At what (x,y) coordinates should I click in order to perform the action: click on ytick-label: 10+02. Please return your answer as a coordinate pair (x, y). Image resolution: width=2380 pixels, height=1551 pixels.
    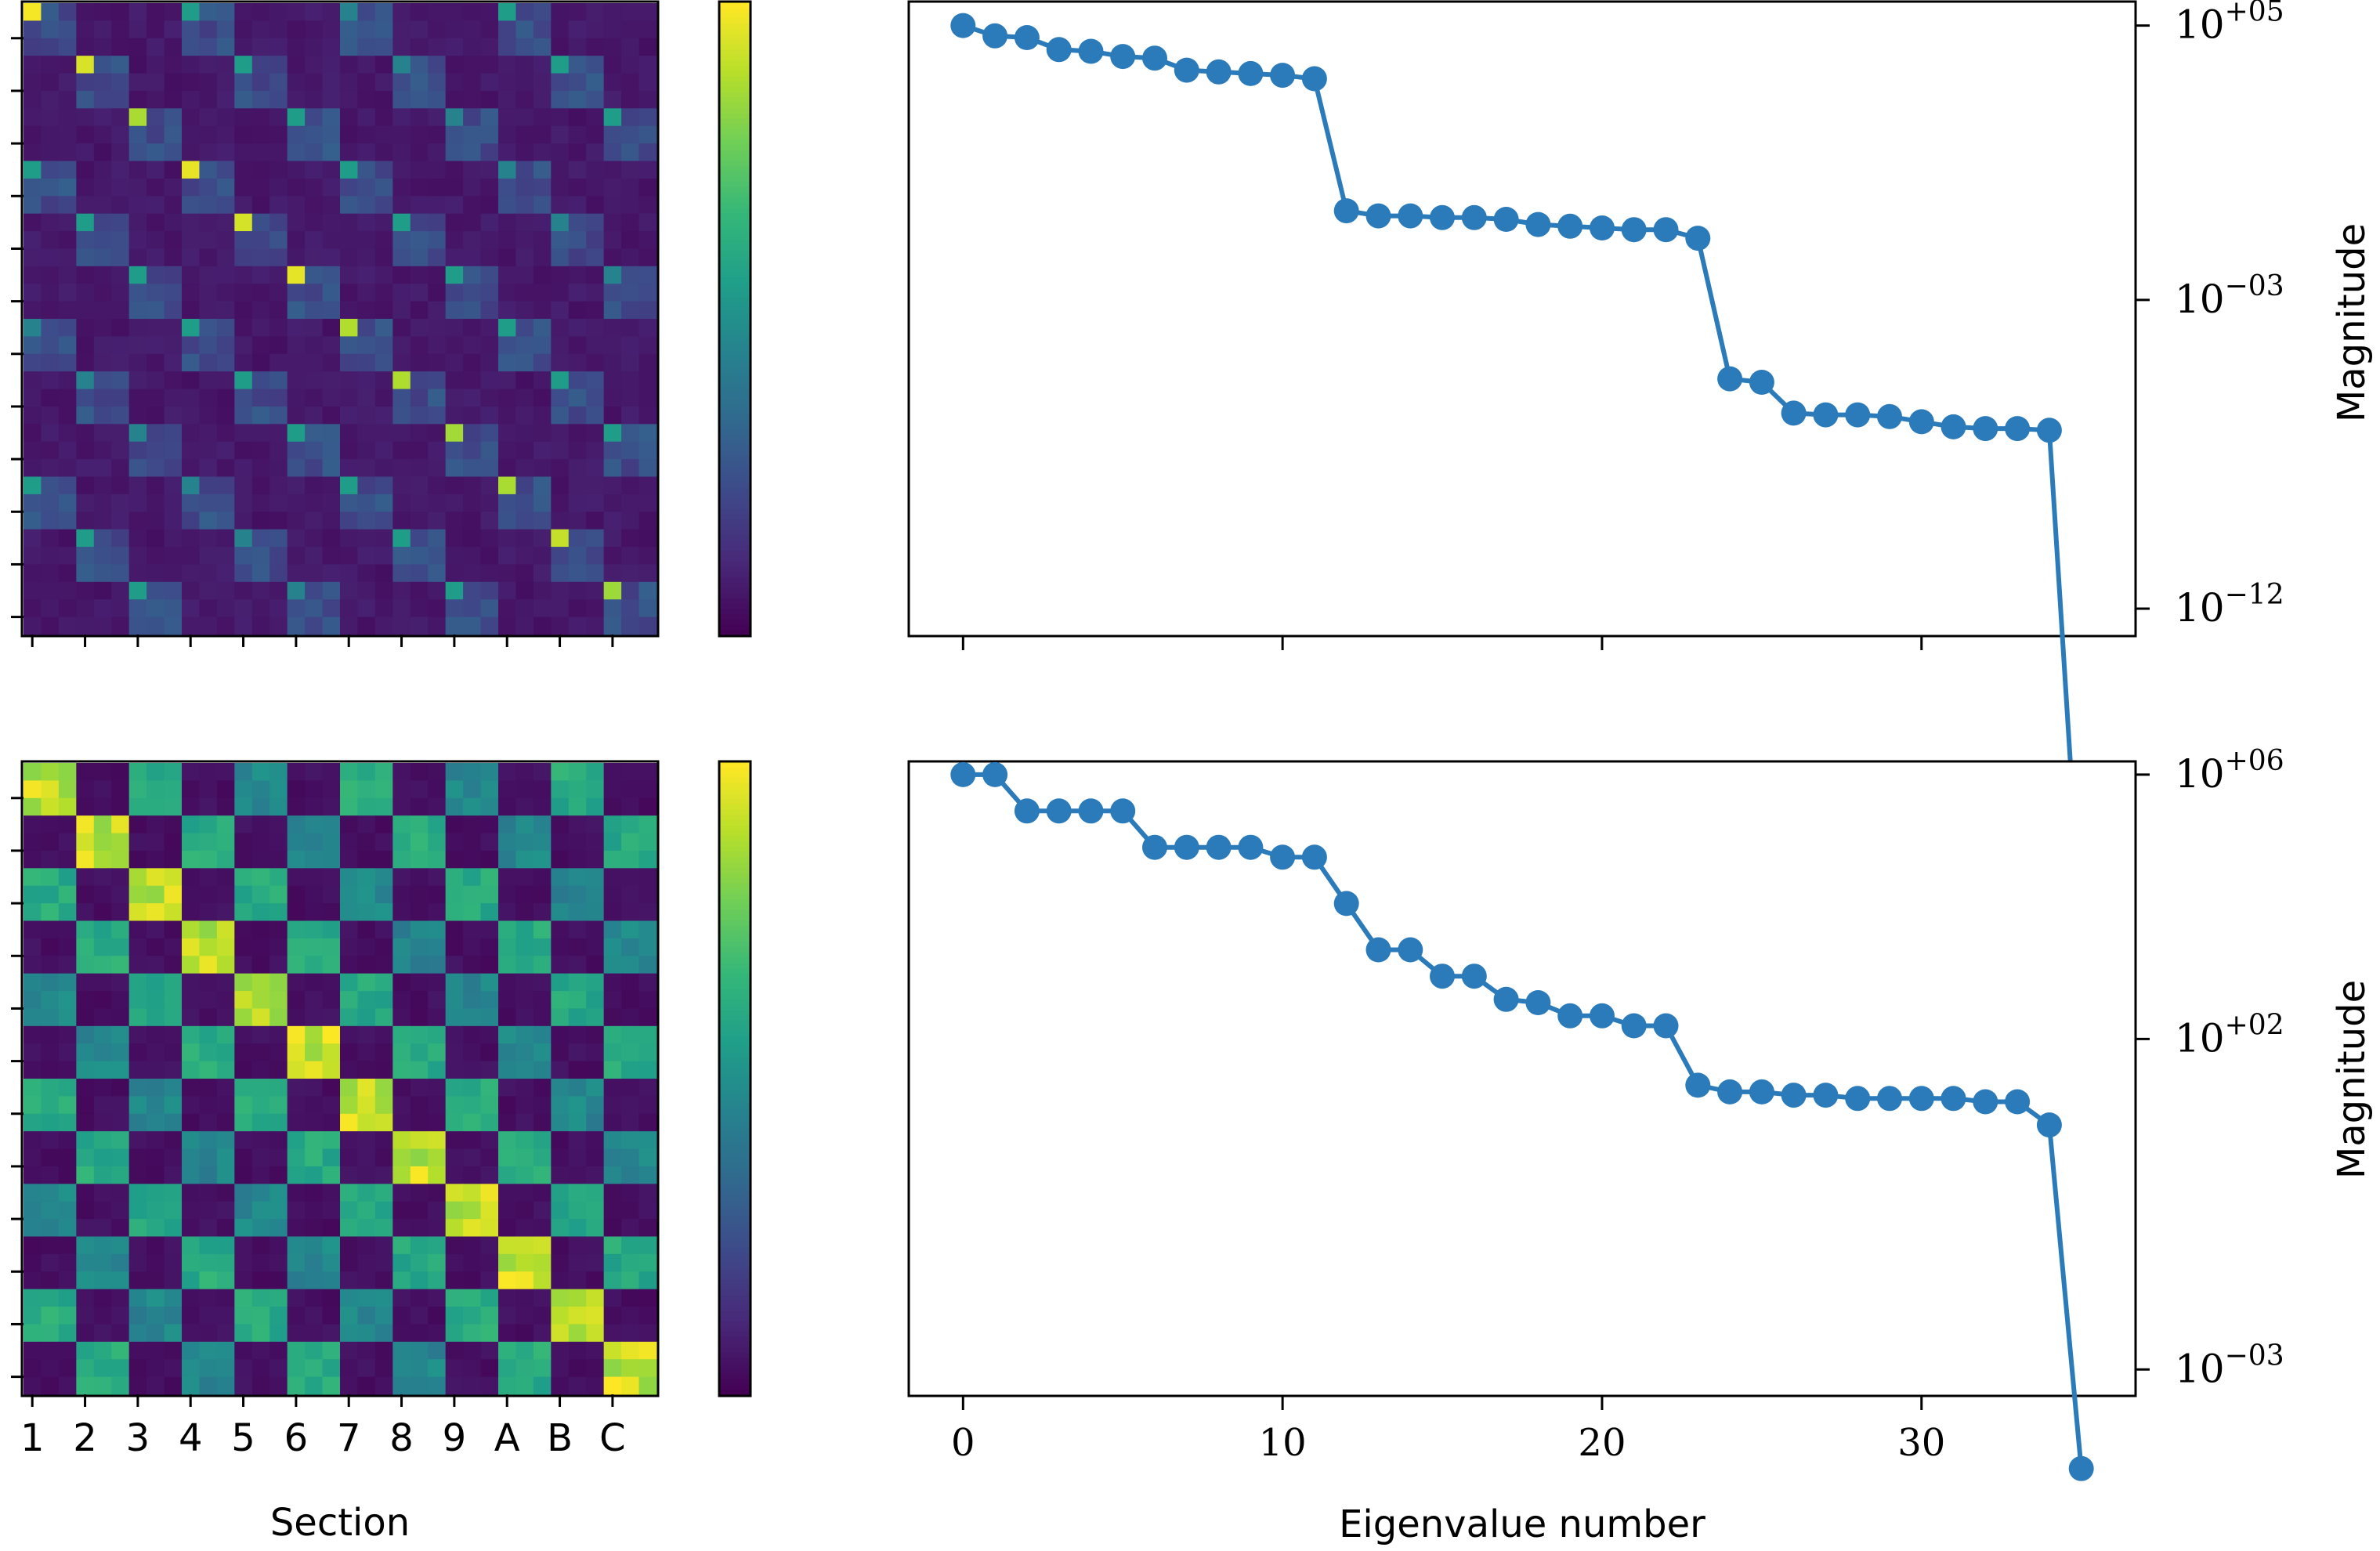
    Looking at the image, I should click on (2229, 1035).